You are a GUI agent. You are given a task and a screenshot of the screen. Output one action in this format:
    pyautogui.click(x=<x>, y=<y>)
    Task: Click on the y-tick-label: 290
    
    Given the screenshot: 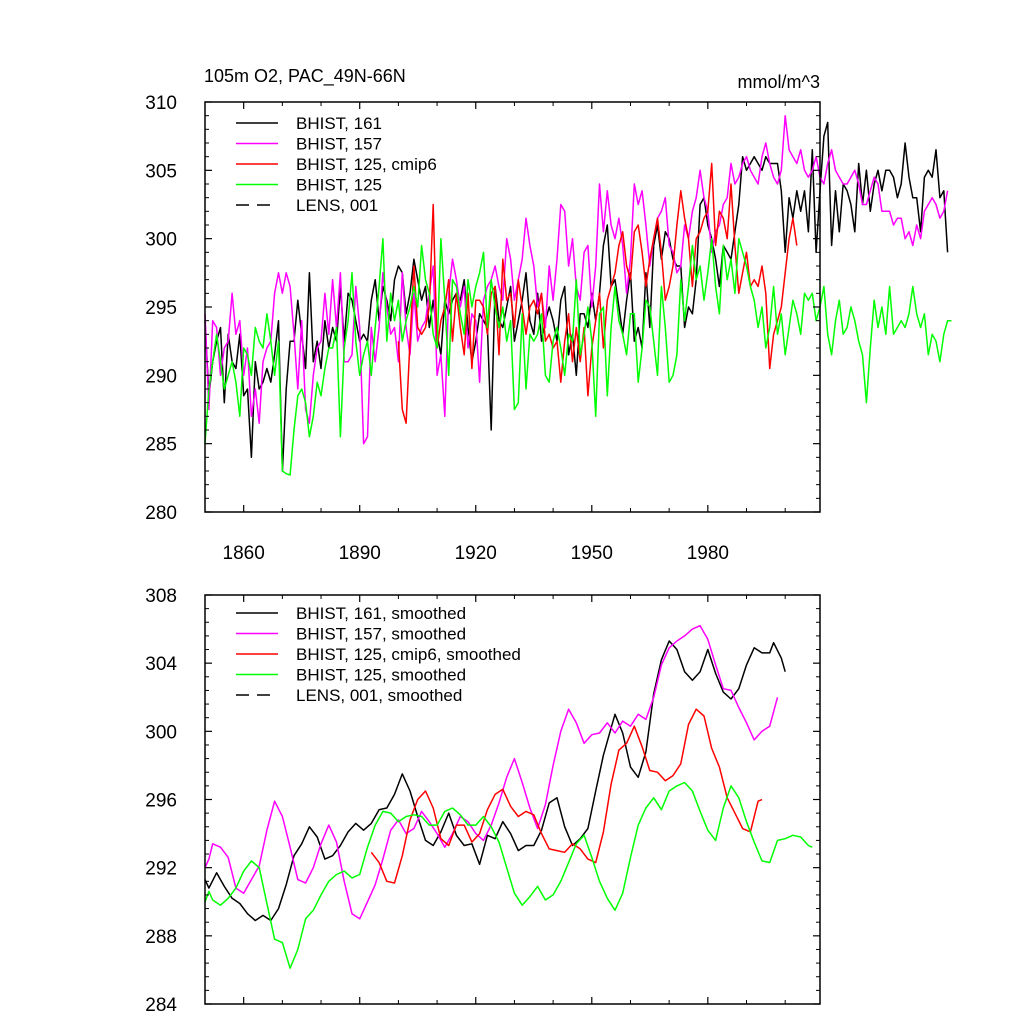 What is the action you would take?
    pyautogui.click(x=161, y=376)
    